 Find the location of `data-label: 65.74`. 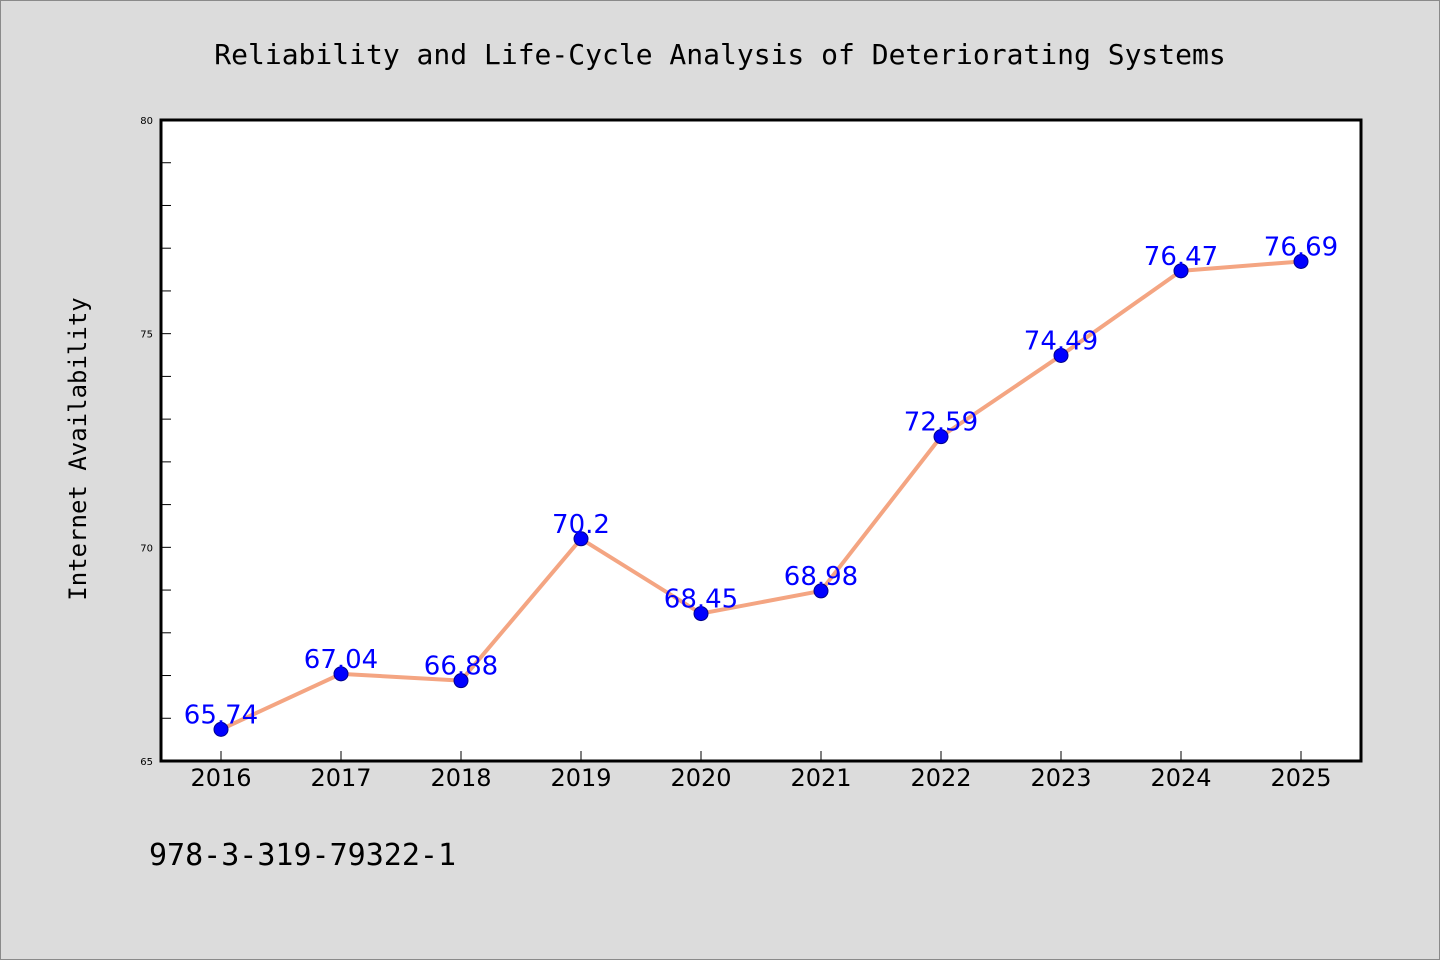

data-label: 65.74 is located at coordinates (221, 715).